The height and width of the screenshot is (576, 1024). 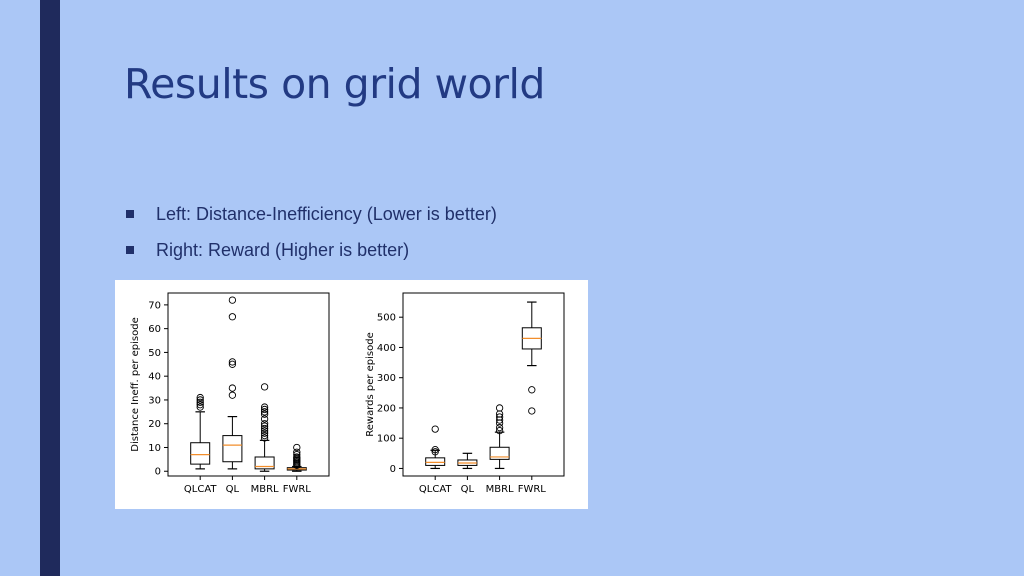 What do you see at coordinates (532, 489) in the screenshot?
I see `chart2-xtick-label: FWRL` at bounding box center [532, 489].